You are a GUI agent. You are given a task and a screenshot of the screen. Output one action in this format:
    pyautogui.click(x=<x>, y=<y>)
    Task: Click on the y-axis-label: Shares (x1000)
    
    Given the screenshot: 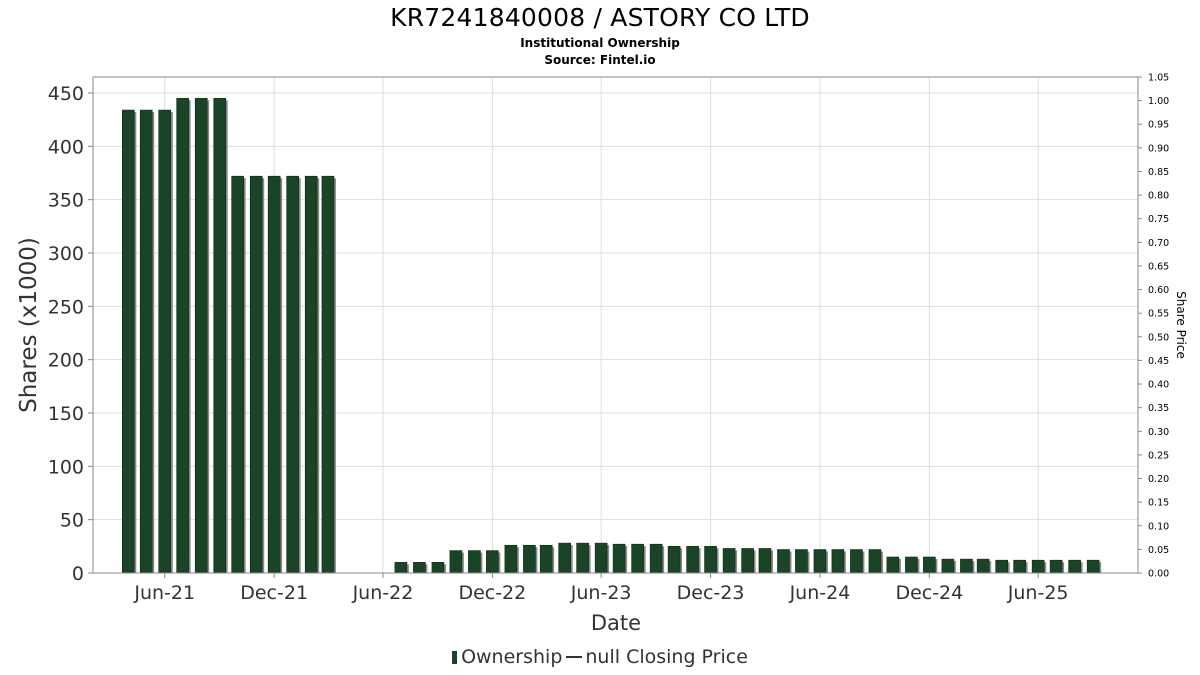 What is the action you would take?
    pyautogui.click(x=29, y=325)
    